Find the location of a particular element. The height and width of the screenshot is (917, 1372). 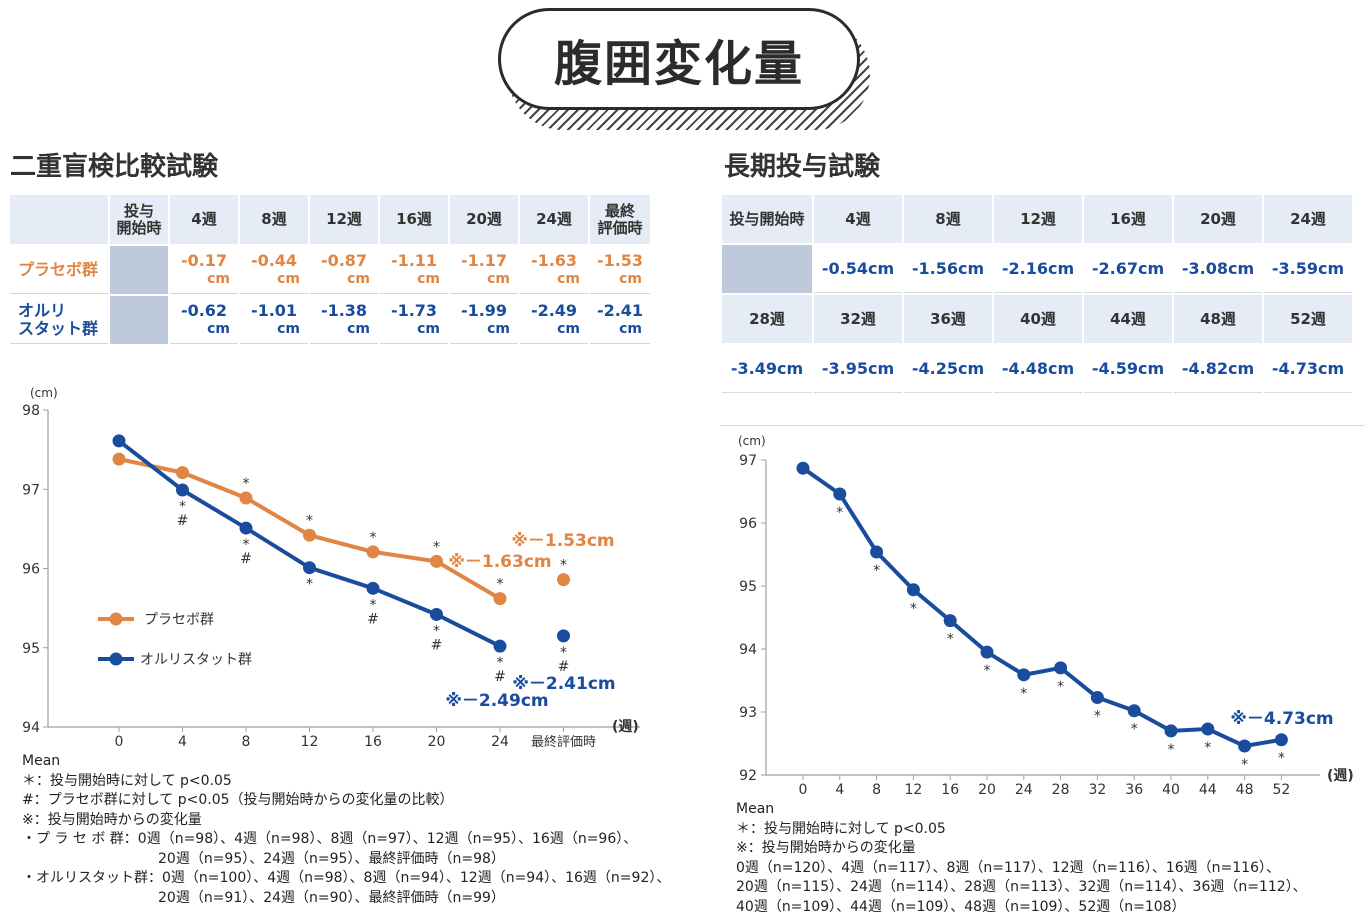

title-badge: 腹囲変化量 is located at coordinates (688, 70).